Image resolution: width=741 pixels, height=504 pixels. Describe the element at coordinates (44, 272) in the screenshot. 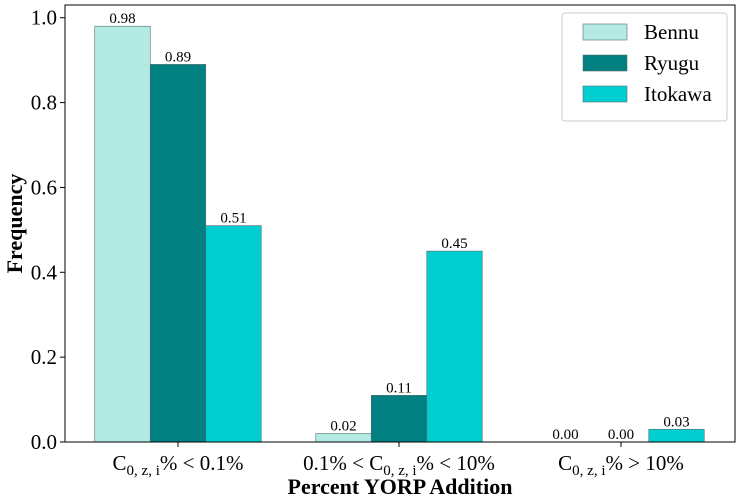

I see `y-tick-label: 0.4` at that location.